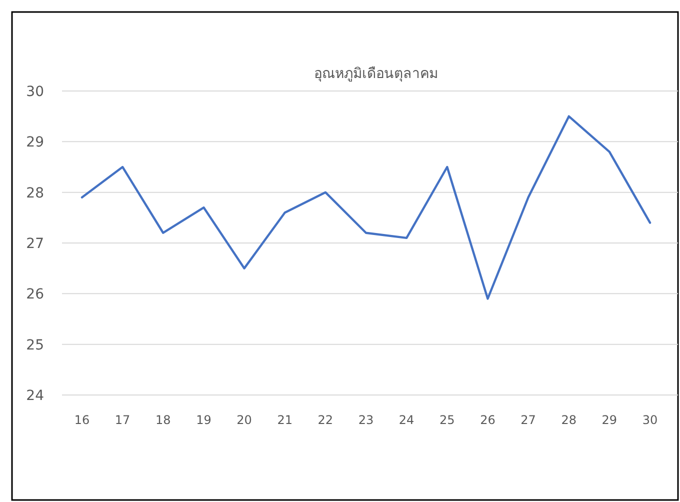 Image resolution: width=680 pixels, height=502 pixels. What do you see at coordinates (82, 420) in the screenshot?
I see `x-tick-label: 16` at bounding box center [82, 420].